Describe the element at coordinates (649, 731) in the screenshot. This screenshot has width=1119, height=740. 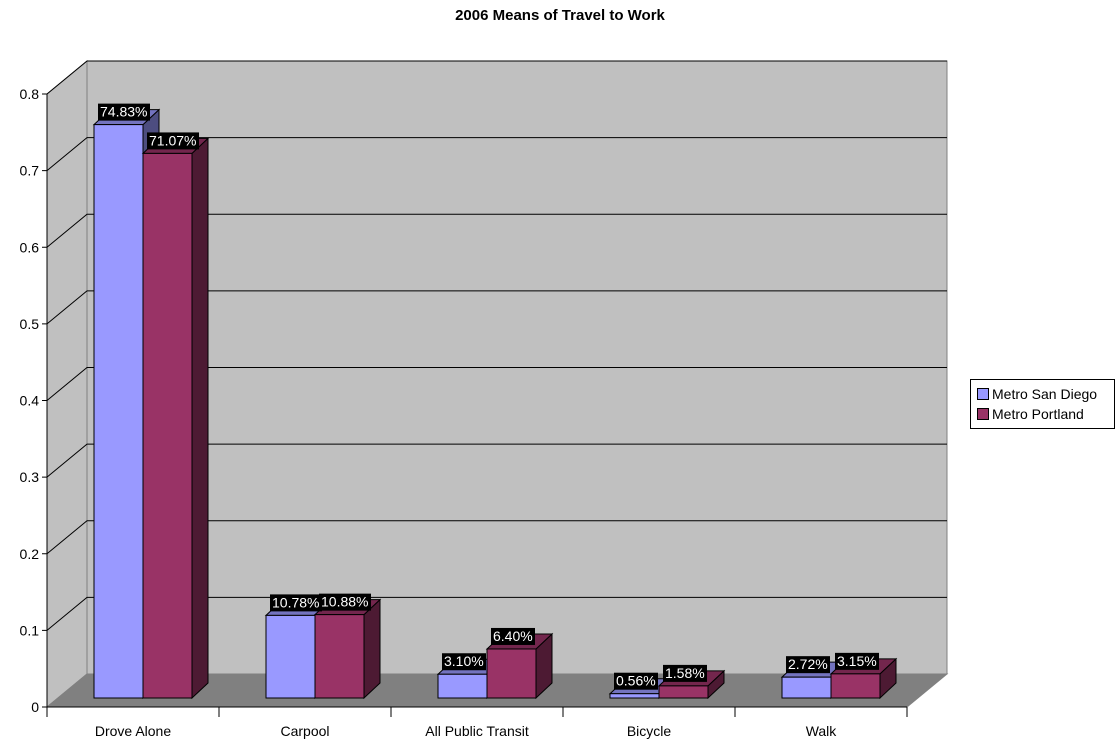
I see `category-label-bicycle: Bicycle` at that location.